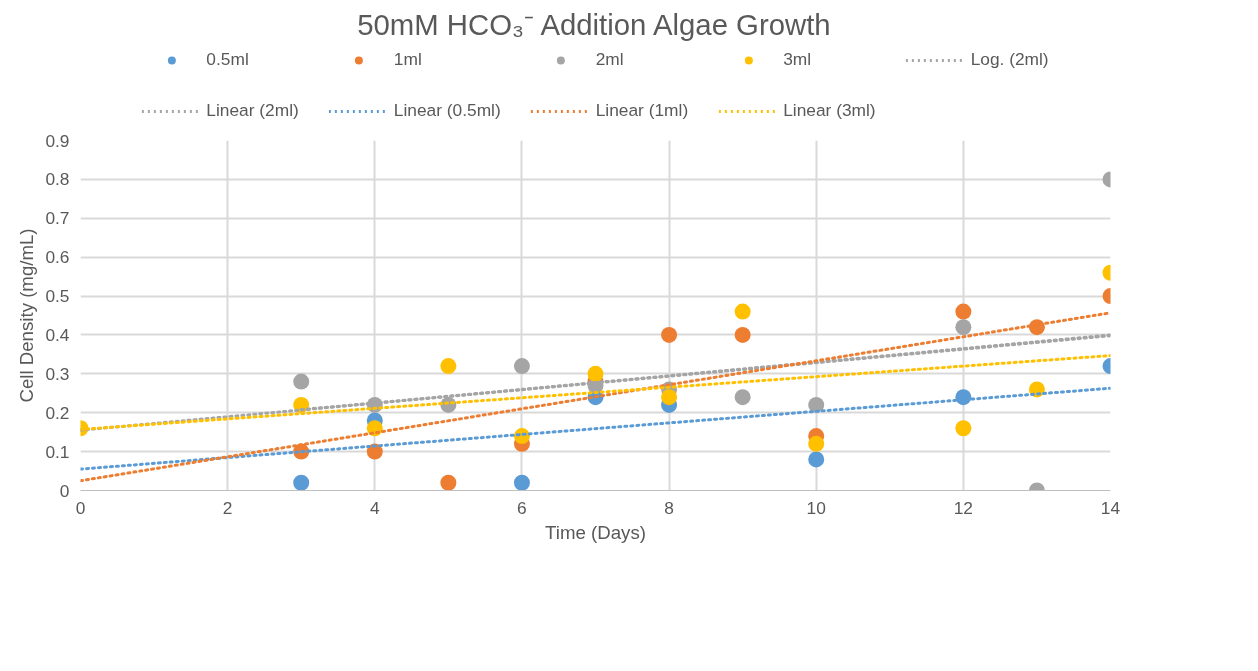  What do you see at coordinates (227, 59) in the screenshot?
I see `legend-label: 0.5ml` at bounding box center [227, 59].